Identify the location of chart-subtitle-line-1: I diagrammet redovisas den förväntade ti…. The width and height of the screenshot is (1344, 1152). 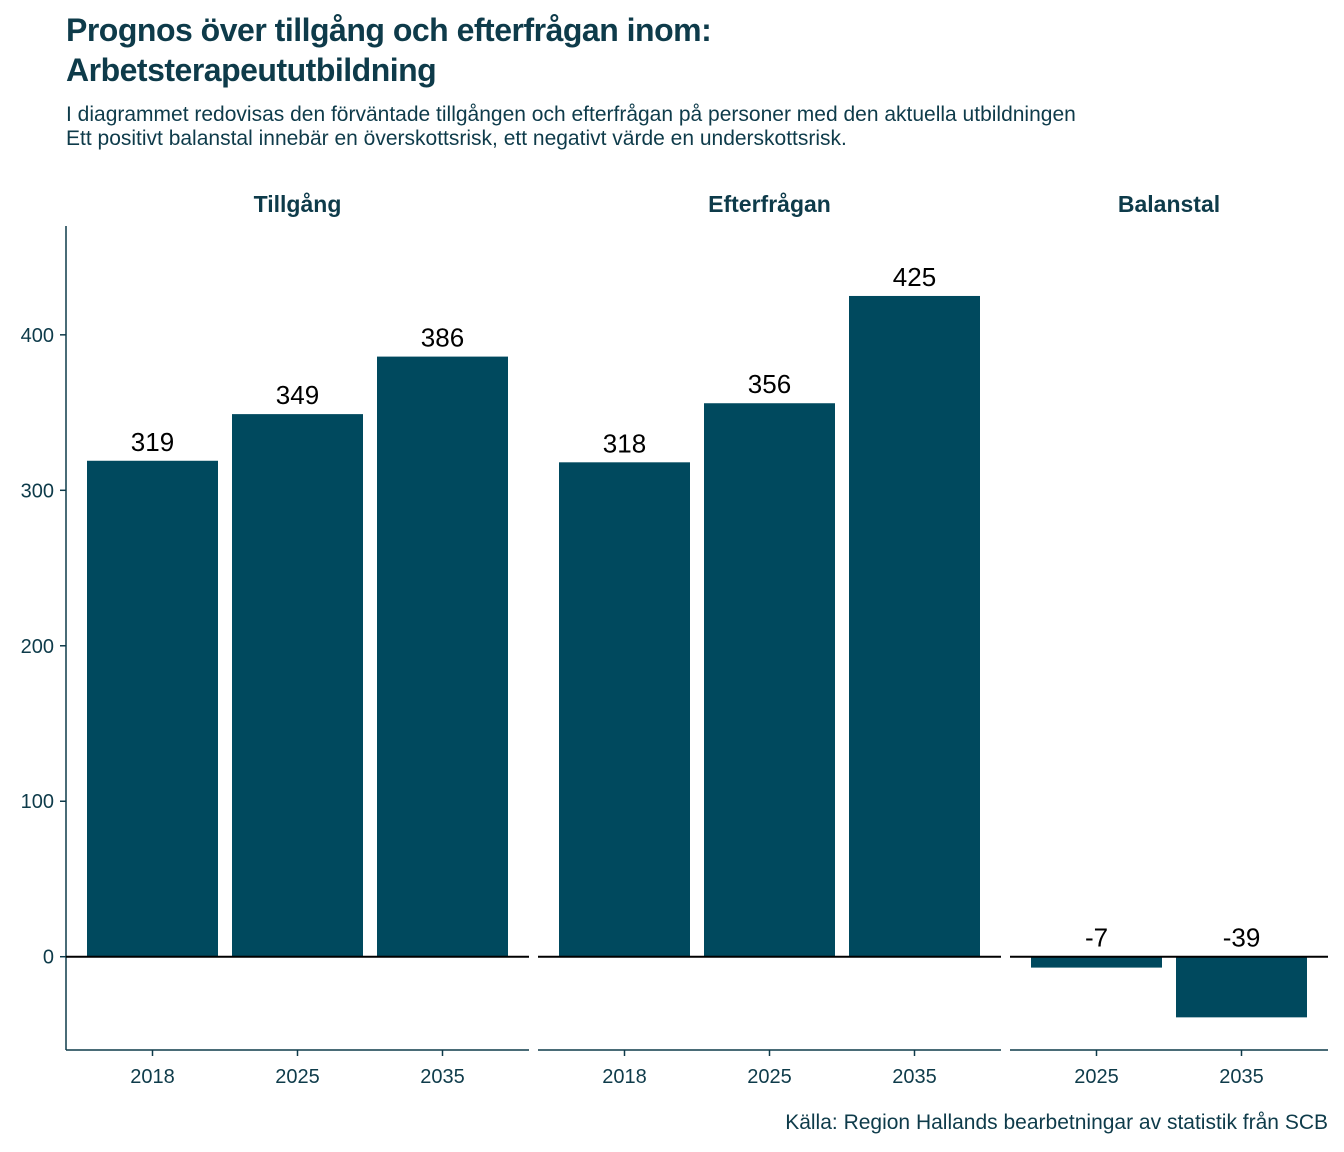
(571, 114).